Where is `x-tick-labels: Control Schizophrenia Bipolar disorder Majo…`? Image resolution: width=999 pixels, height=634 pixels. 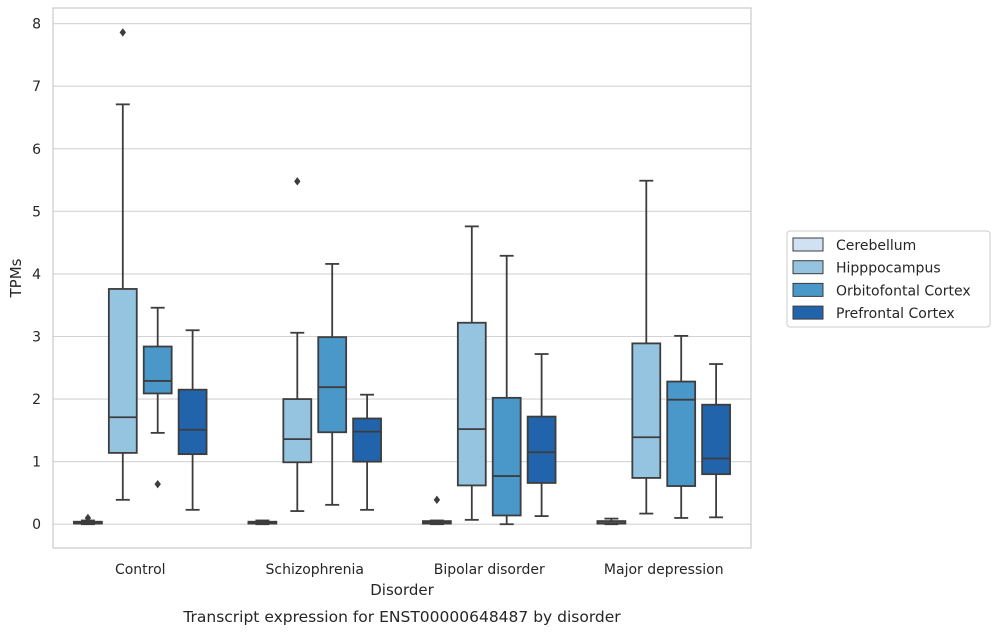 x-tick-labels: Control Schizophrenia Bipolar disorder Majo… is located at coordinates (419, 570).